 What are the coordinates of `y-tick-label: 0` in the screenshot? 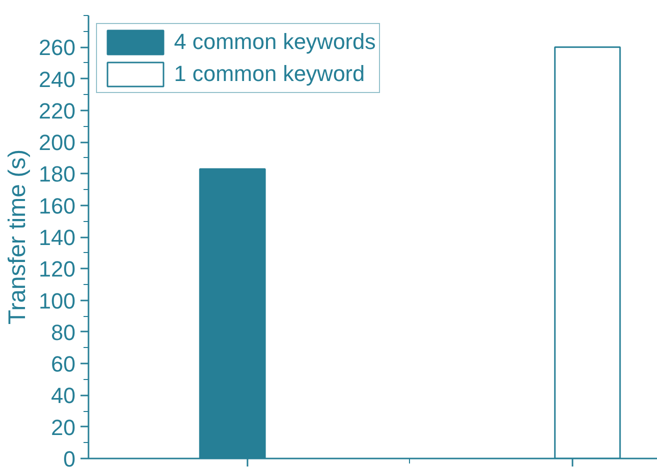 It's located at (69, 459).